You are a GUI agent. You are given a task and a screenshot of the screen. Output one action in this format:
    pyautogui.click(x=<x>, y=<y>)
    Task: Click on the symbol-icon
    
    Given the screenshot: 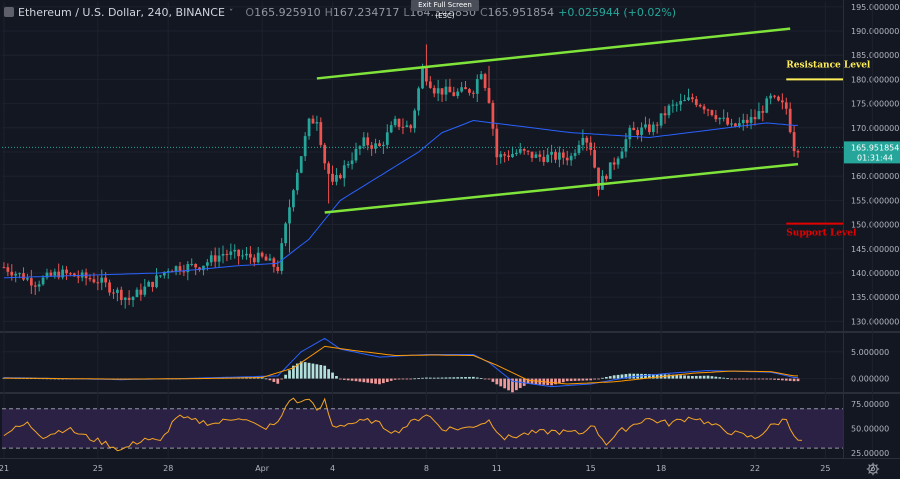 What is the action you would take?
    pyautogui.click(x=9, y=12)
    